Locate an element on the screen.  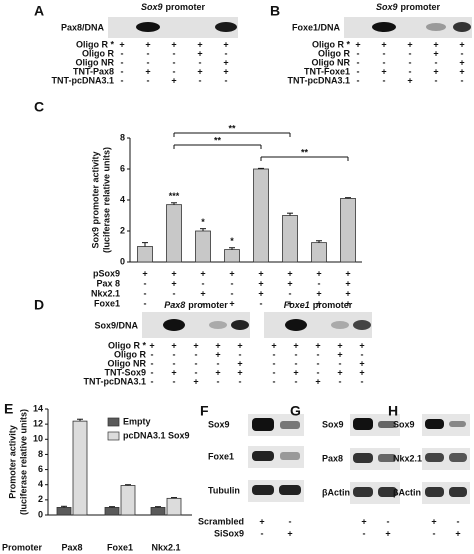
gel-title: Sox9 promoter is located at coordinates (408, 7).